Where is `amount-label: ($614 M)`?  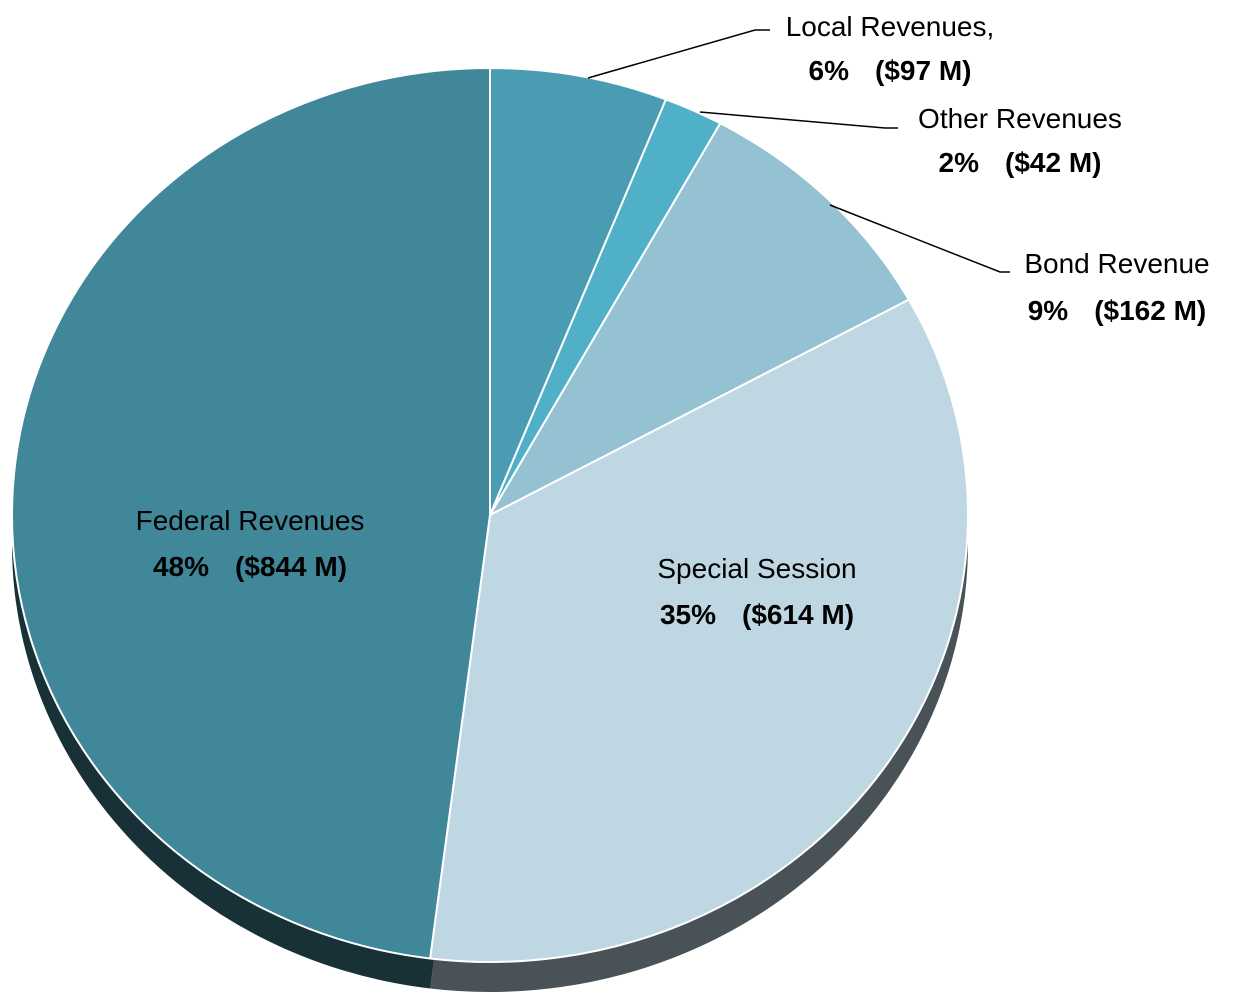
amount-label: ($614 M) is located at coordinates (798, 614).